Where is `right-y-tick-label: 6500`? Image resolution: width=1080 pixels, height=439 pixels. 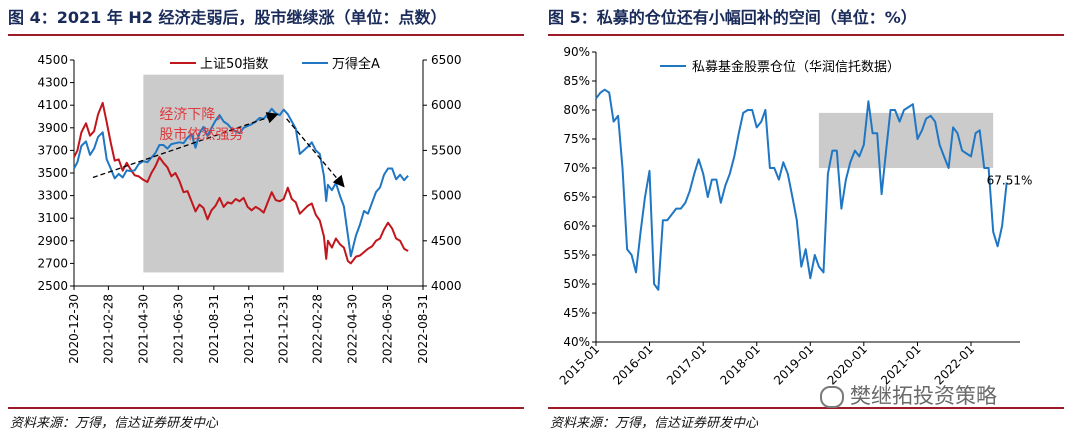
right-y-tick-label: 6500 is located at coordinates (446, 60).